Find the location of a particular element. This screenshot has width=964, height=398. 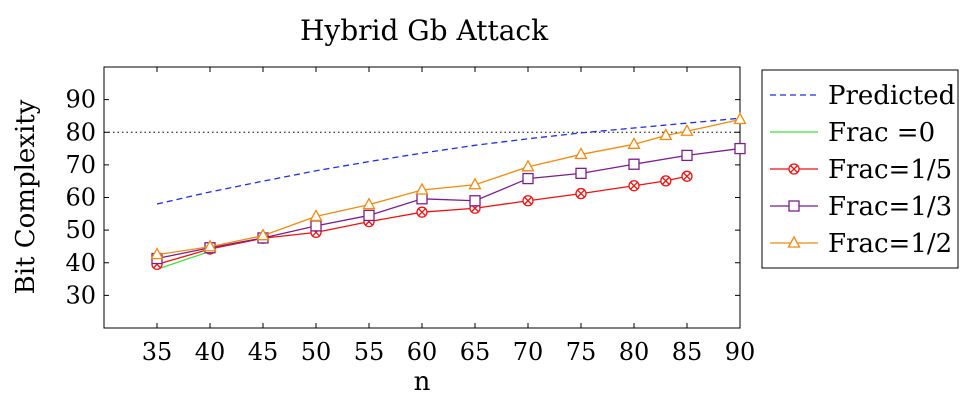

legend-entry-frac-1-3: Frac=1/3 is located at coordinates (861, 207).